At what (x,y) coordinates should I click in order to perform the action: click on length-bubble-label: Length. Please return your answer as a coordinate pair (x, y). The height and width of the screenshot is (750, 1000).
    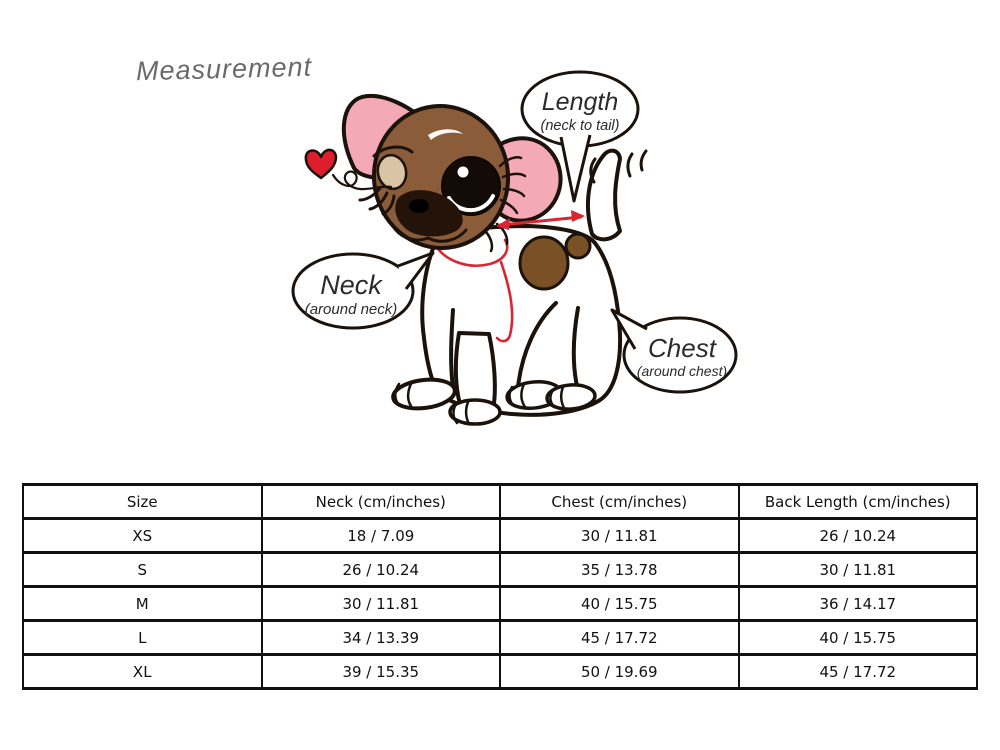
    Looking at the image, I should click on (580, 102).